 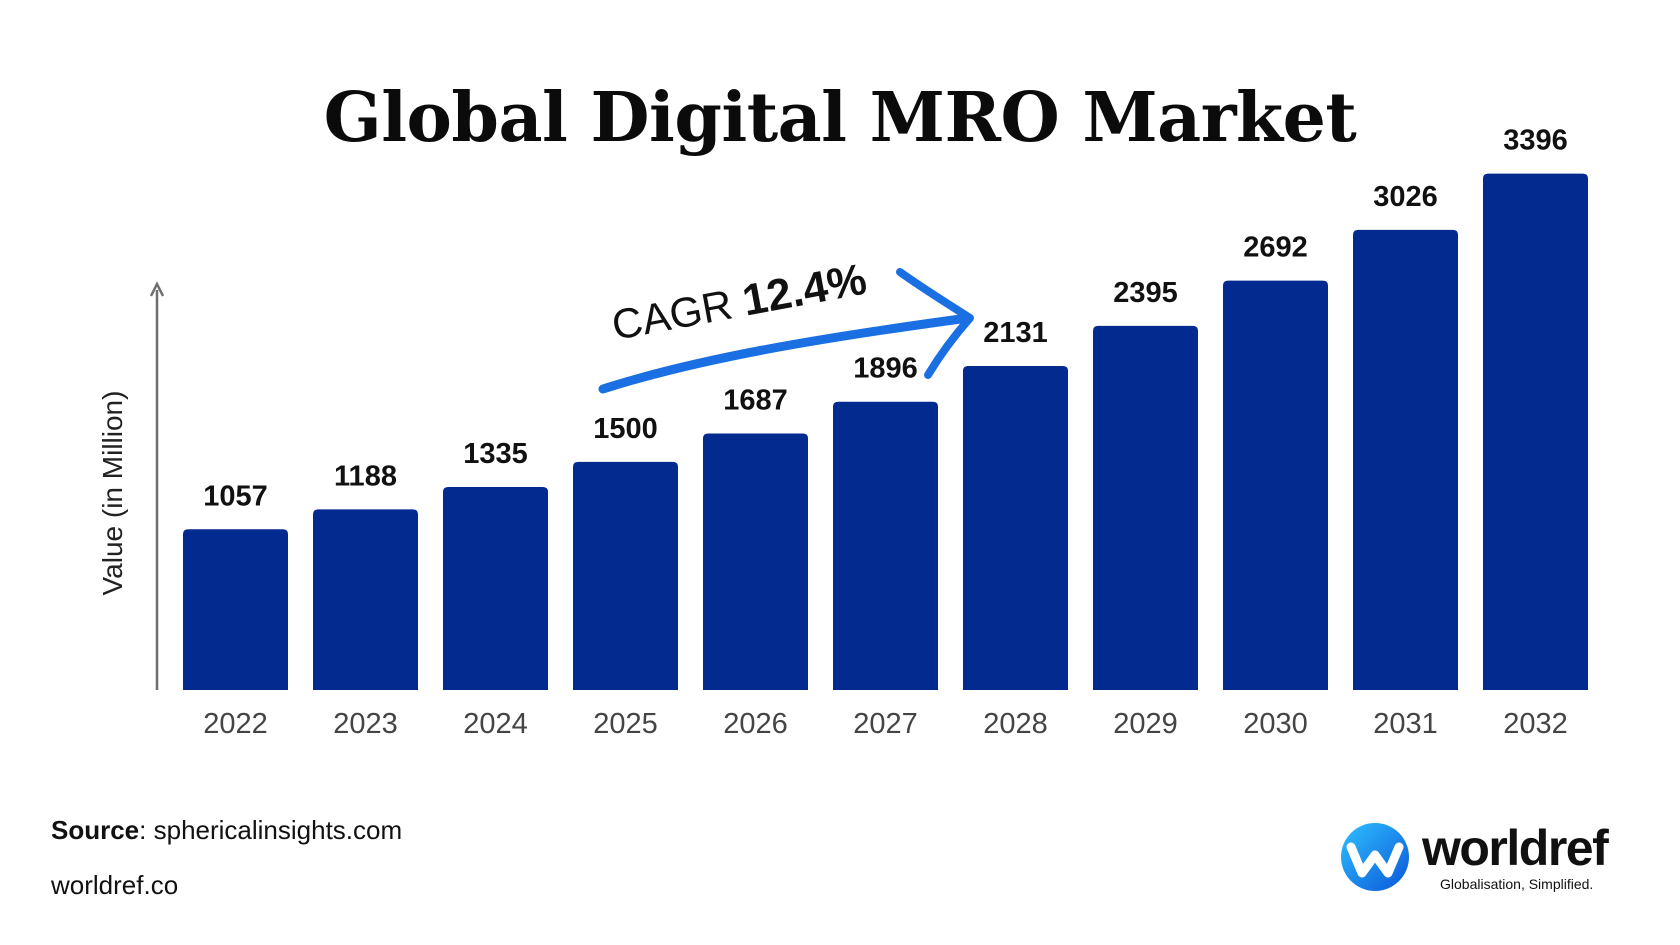 I want to click on bar-2027, so click(x=885, y=545).